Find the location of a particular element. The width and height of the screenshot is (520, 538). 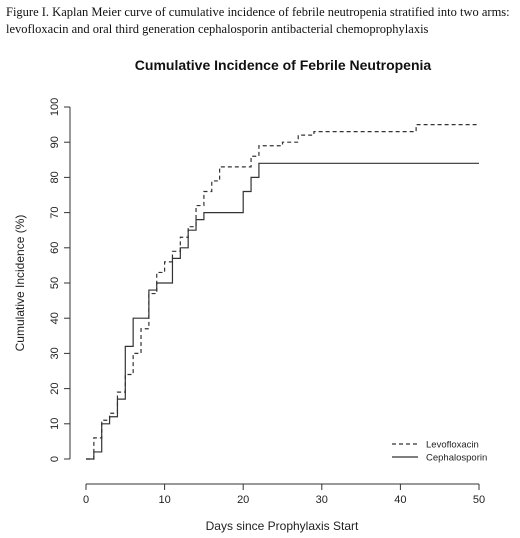

x-tick-label: 40 is located at coordinates (400, 500).